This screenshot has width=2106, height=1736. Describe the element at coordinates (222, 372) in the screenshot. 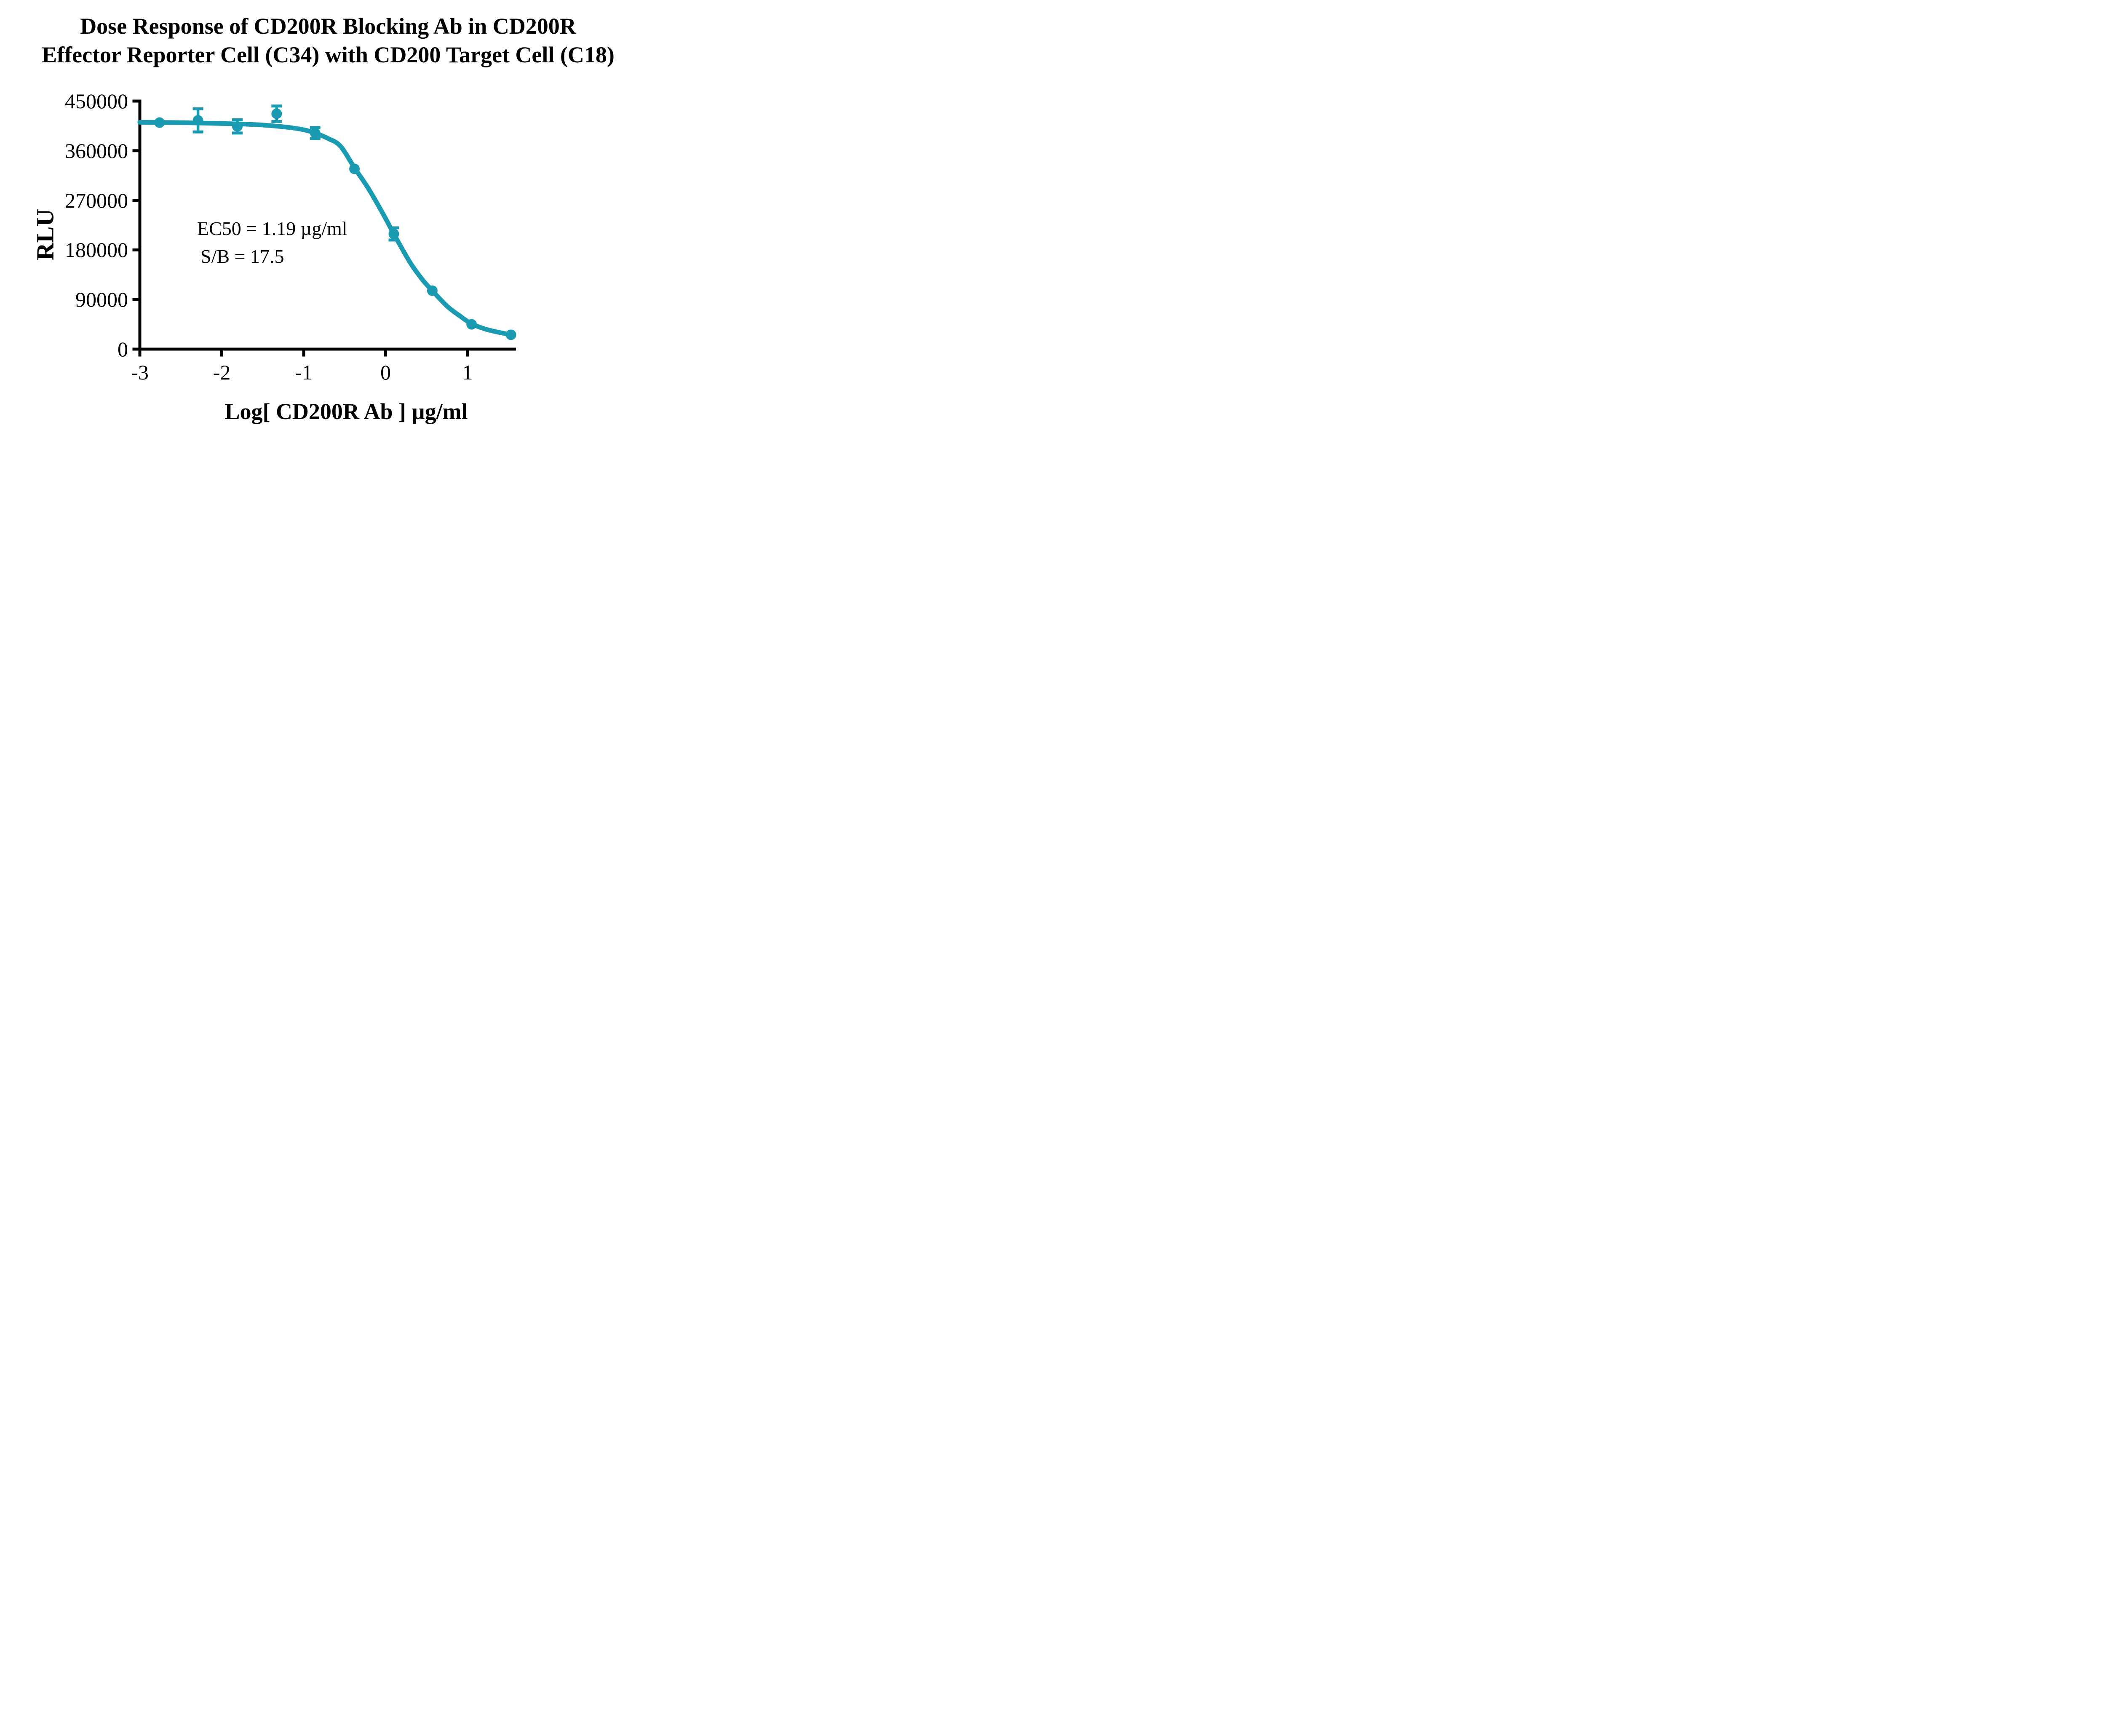

I see `x-tick-label: -2` at that location.